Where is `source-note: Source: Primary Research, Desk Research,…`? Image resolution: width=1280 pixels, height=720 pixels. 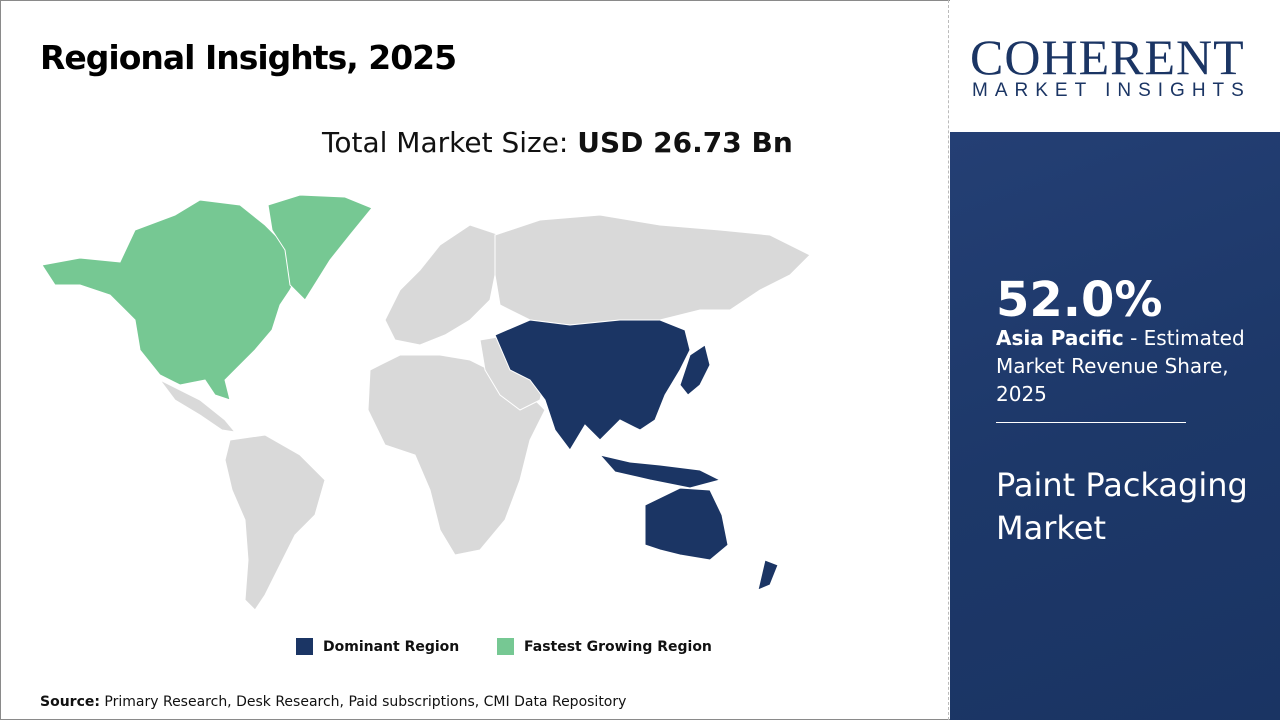 source-note: Source: Primary Research, Desk Research,… is located at coordinates (333, 702).